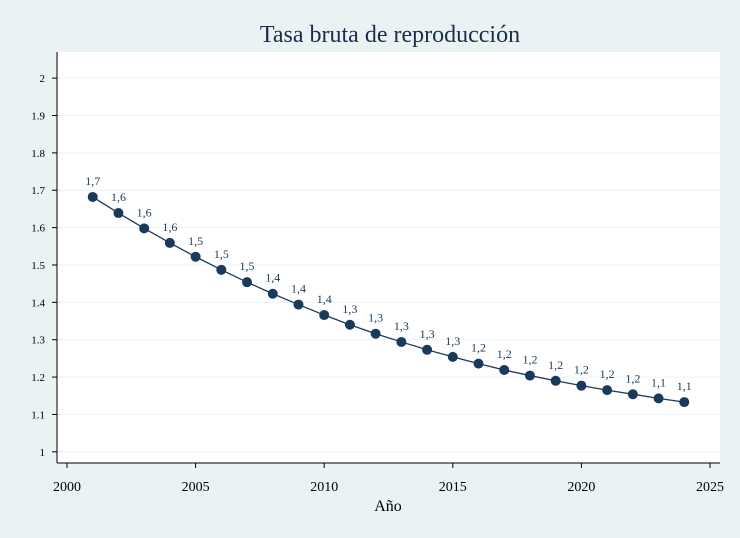  I want to click on y-tick-label: 1.8, so click(38, 154).